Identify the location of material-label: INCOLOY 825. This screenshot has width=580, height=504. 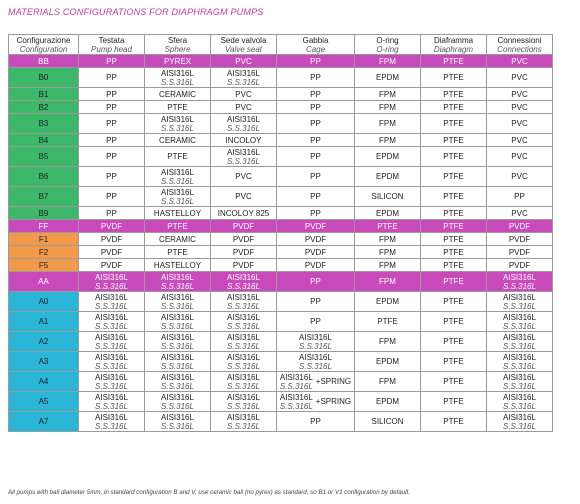
(243, 213).